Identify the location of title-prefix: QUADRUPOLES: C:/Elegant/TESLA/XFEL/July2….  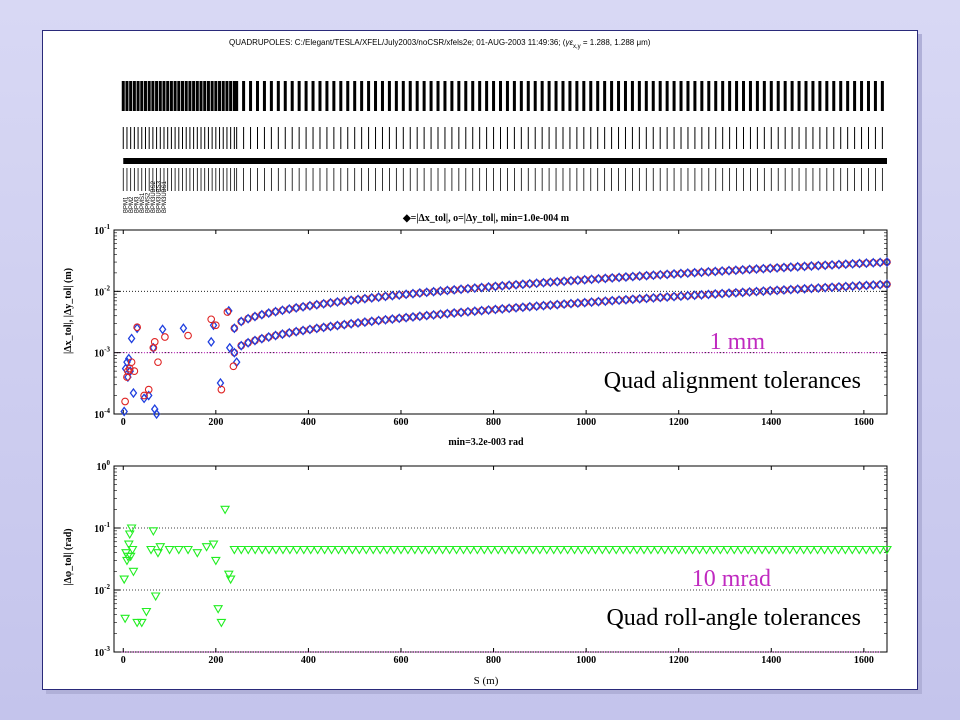
(397, 42).